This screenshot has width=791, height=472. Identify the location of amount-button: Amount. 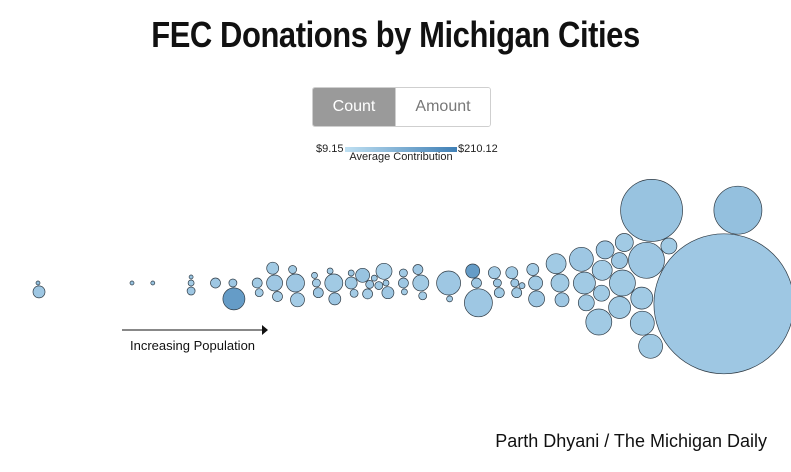
(442, 107).